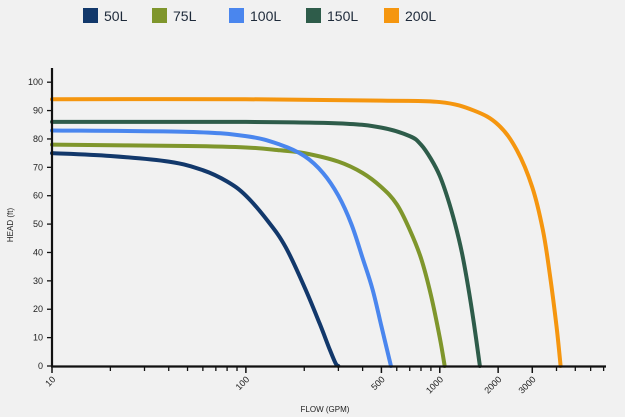 This screenshot has height=417, width=625. What do you see at coordinates (38, 281) in the screenshot?
I see `y-tick-label: 30` at bounding box center [38, 281].